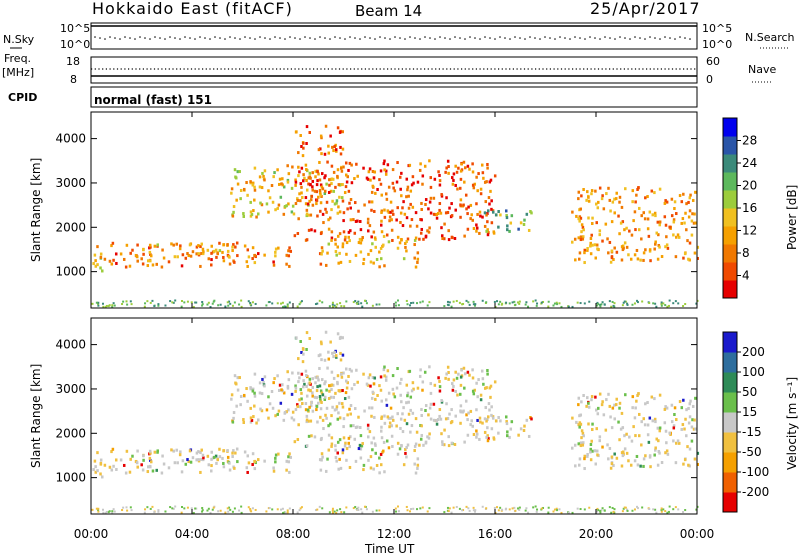 This screenshot has height=554, width=800. Describe the element at coordinates (70, 227) in the screenshot. I see `power-y-tick-label: 2000` at that location.